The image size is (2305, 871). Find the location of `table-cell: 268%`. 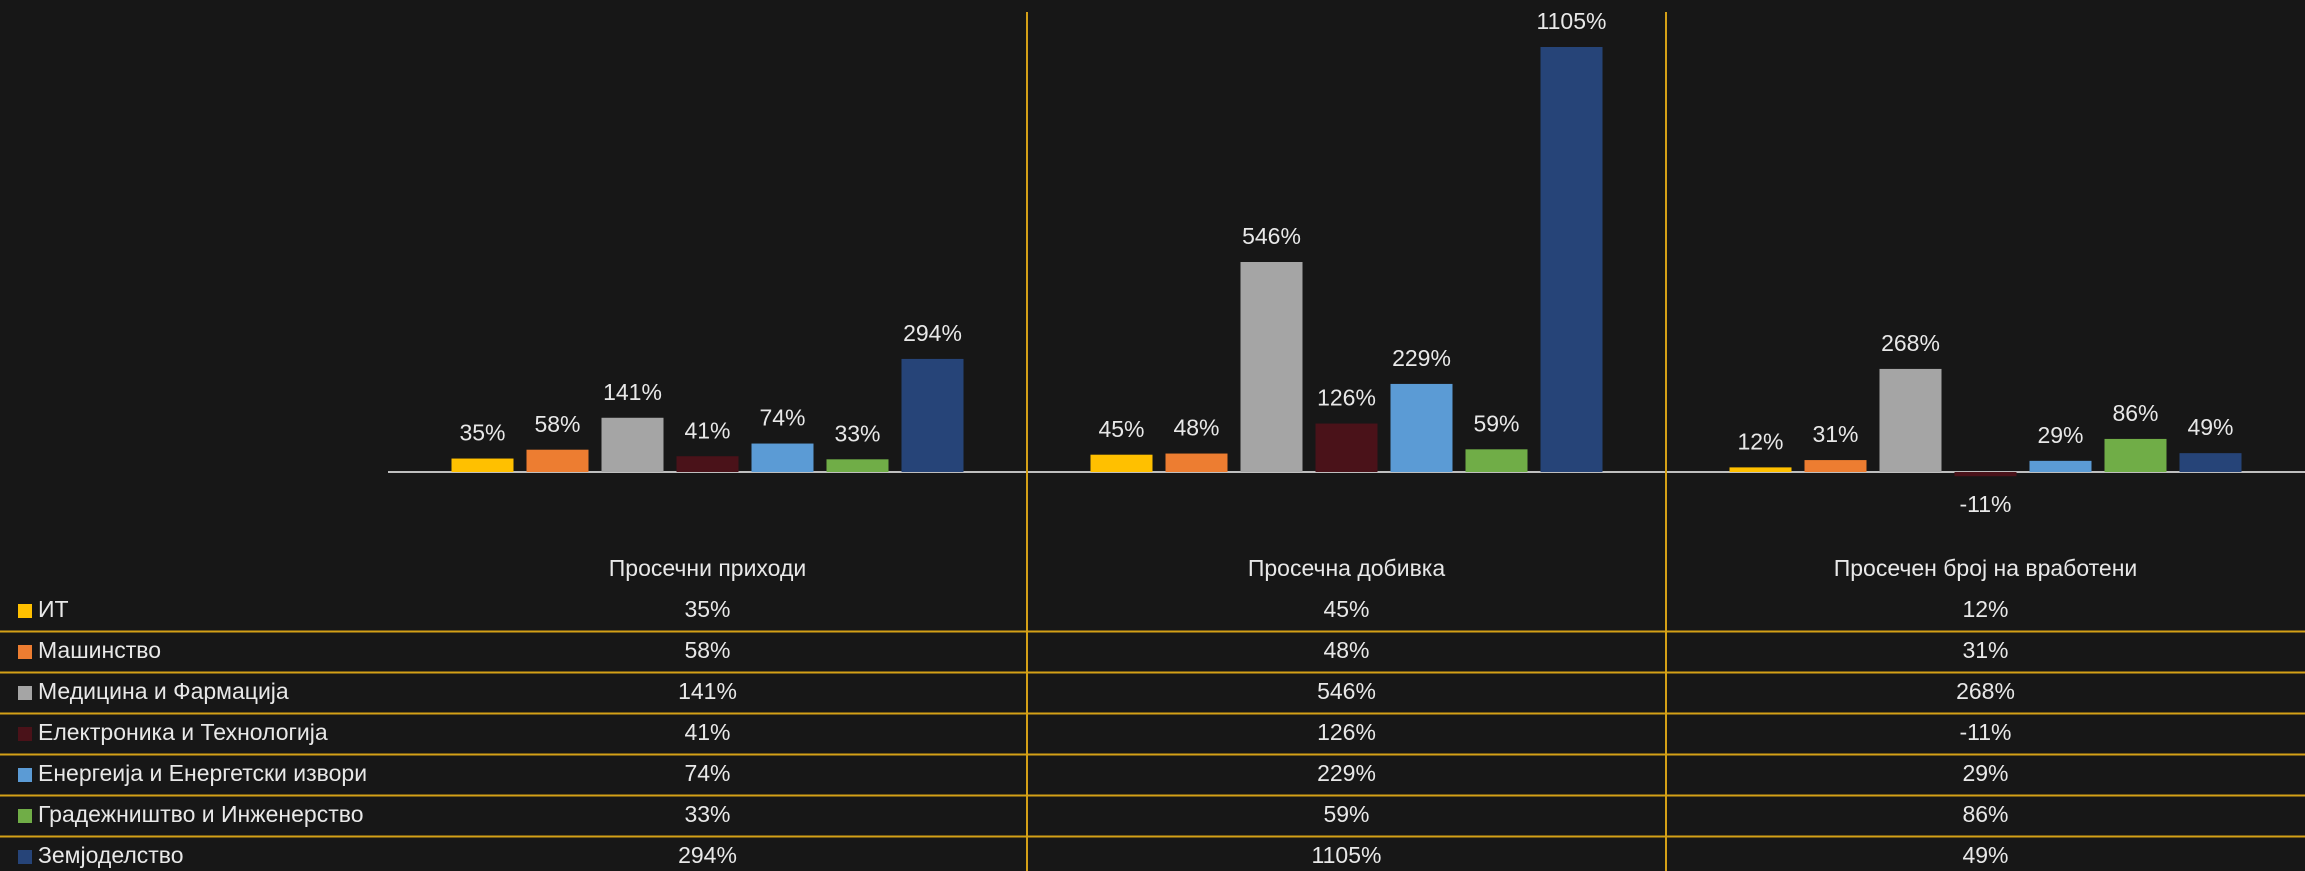

table-cell: 268% is located at coordinates (1985, 691).